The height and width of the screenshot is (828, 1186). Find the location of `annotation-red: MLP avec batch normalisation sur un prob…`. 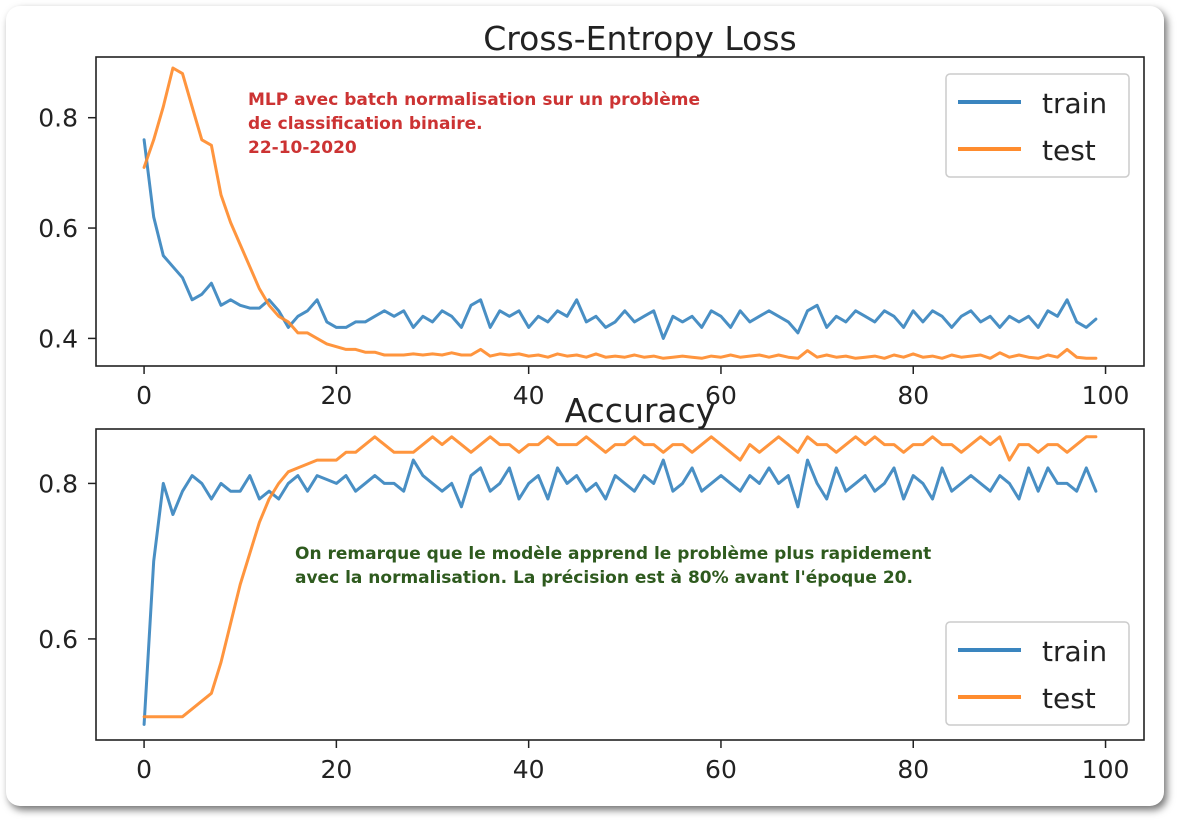

annotation-red: MLP avec batch normalisation sur un prob… is located at coordinates (474, 124).